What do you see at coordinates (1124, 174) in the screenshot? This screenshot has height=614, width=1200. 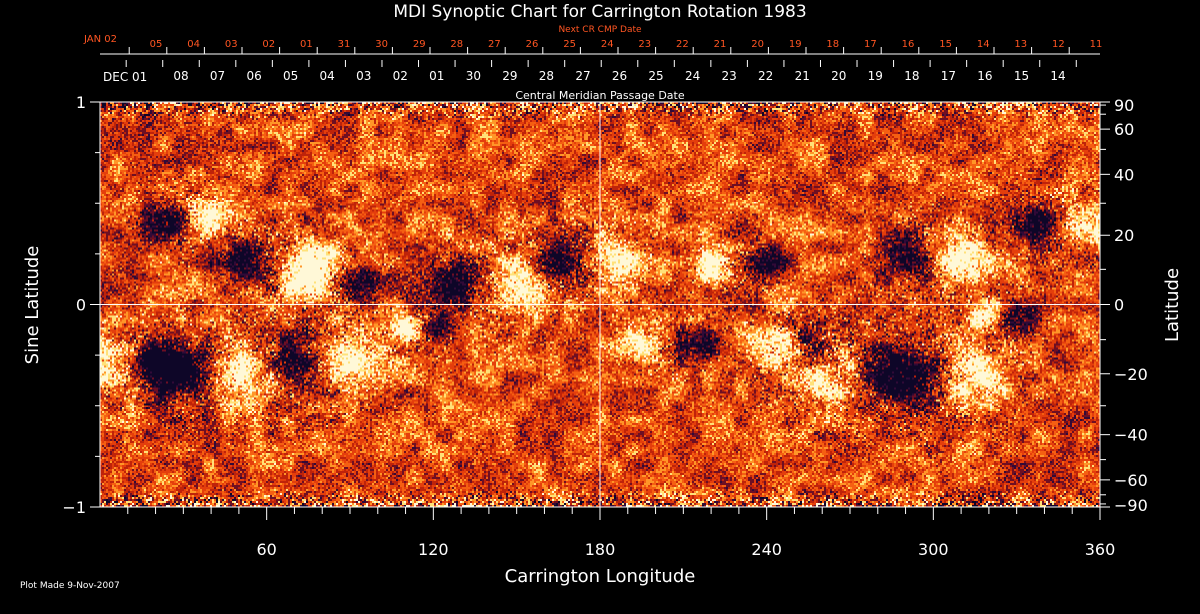 I see `y-right-tick-label: 40` at bounding box center [1124, 174].